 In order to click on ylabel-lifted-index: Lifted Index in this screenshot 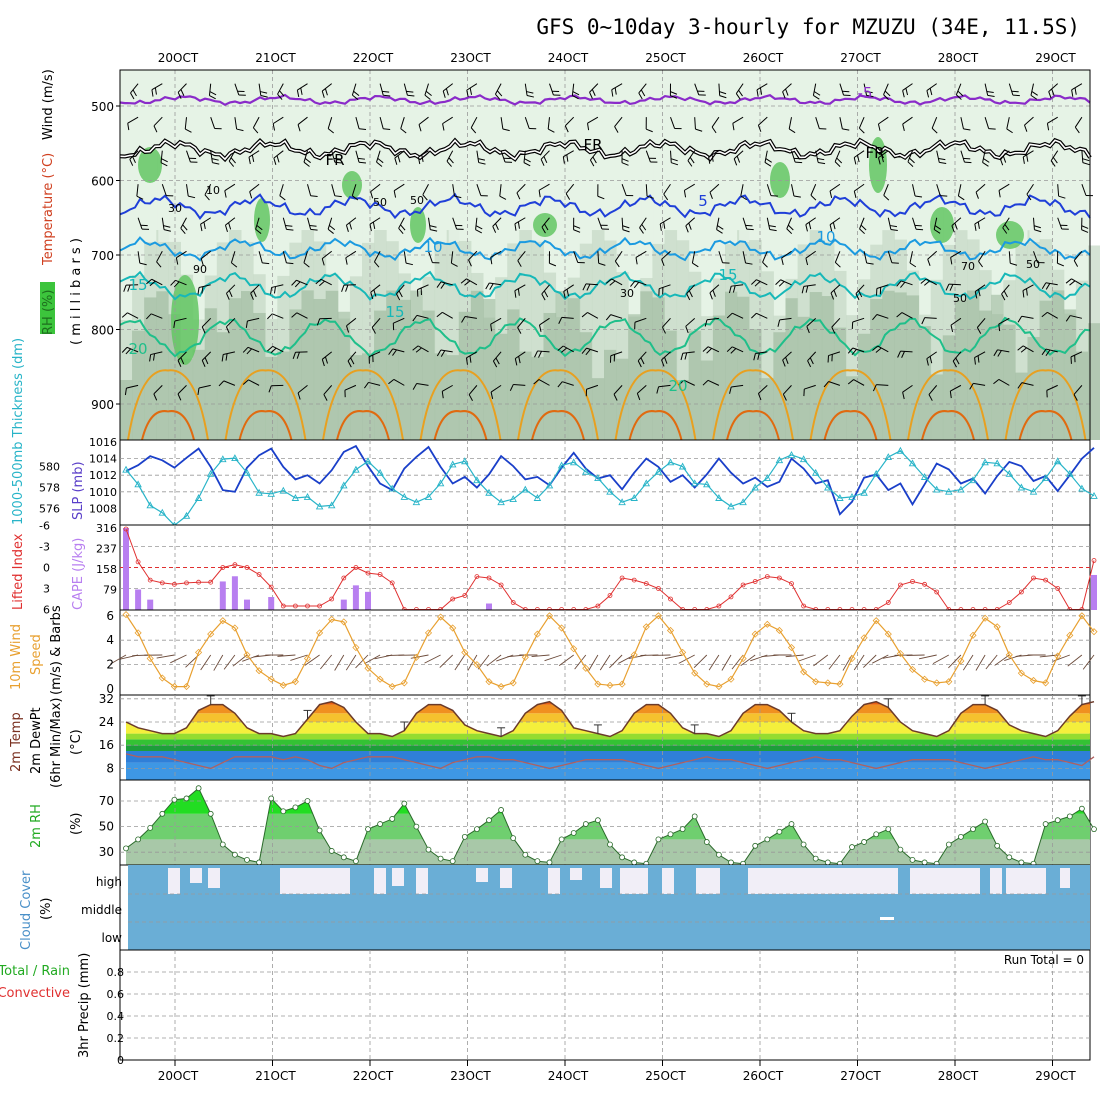, I will do `click(18, 571)`.